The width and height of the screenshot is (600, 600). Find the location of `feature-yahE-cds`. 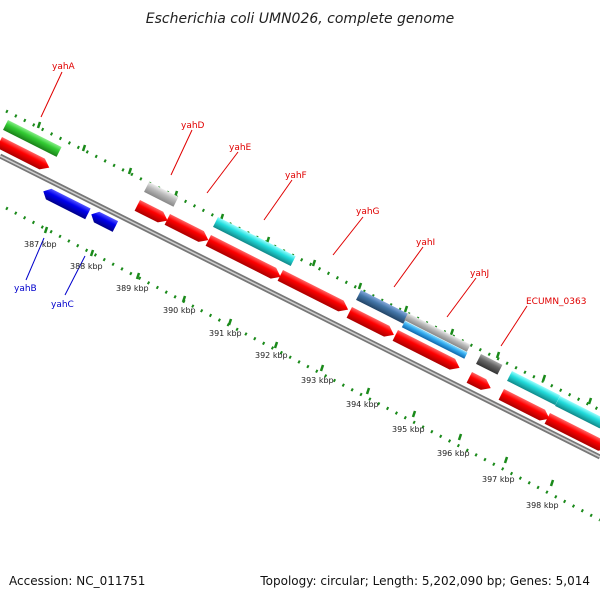

feature-yahE-cds is located at coordinates (186, 228).